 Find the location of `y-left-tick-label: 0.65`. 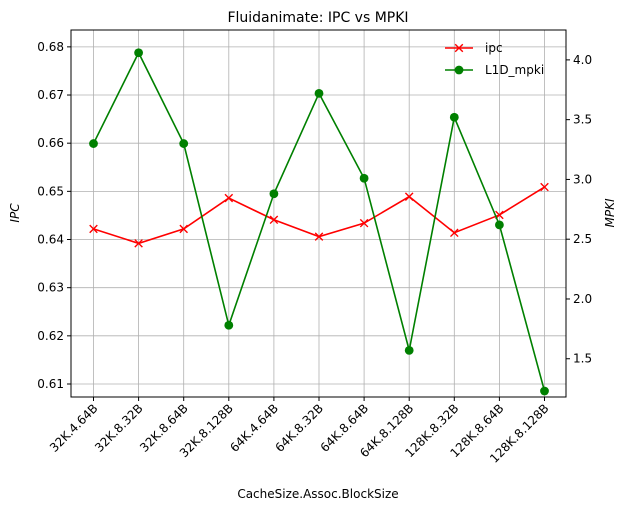

y-left-tick-label: 0.65 is located at coordinates (50, 191).